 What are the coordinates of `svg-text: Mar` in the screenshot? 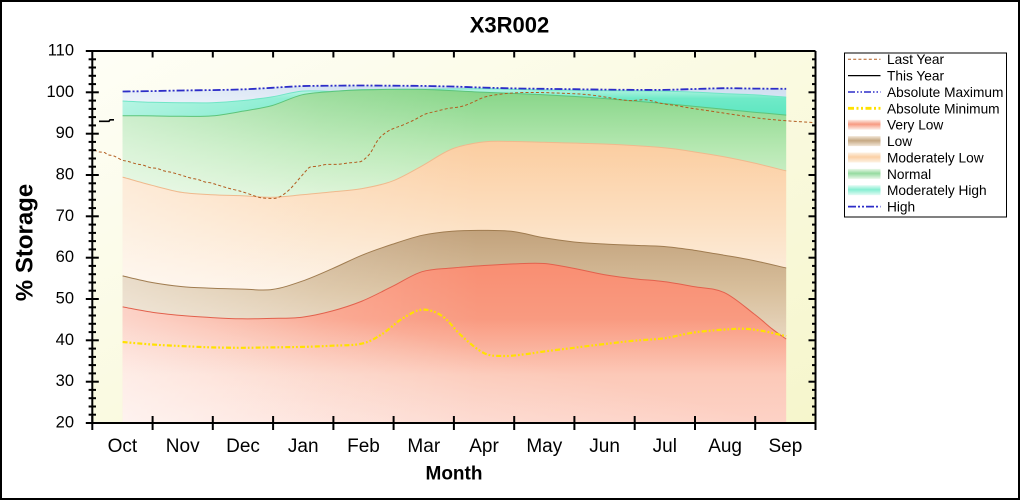 It's located at (423, 446).